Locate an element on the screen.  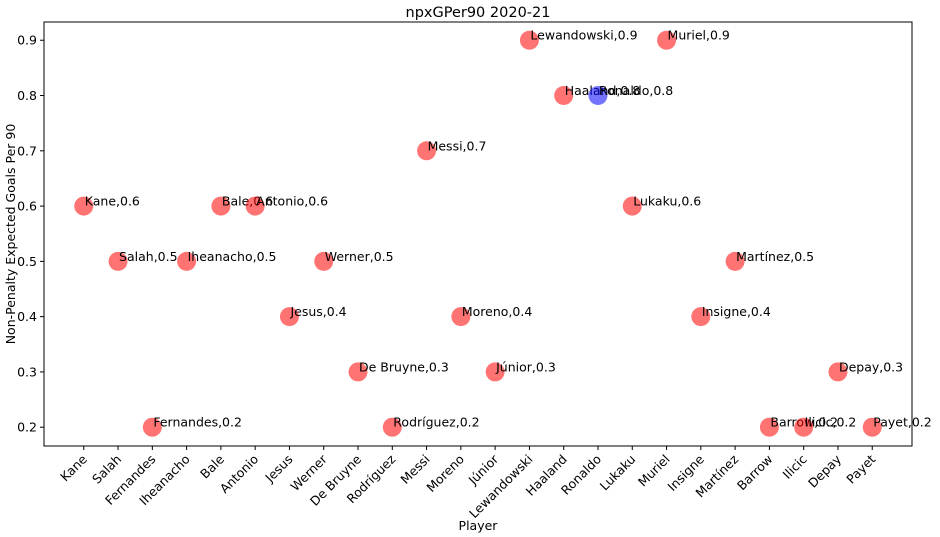
data-label: Insigne,0.4 is located at coordinates (736, 311).